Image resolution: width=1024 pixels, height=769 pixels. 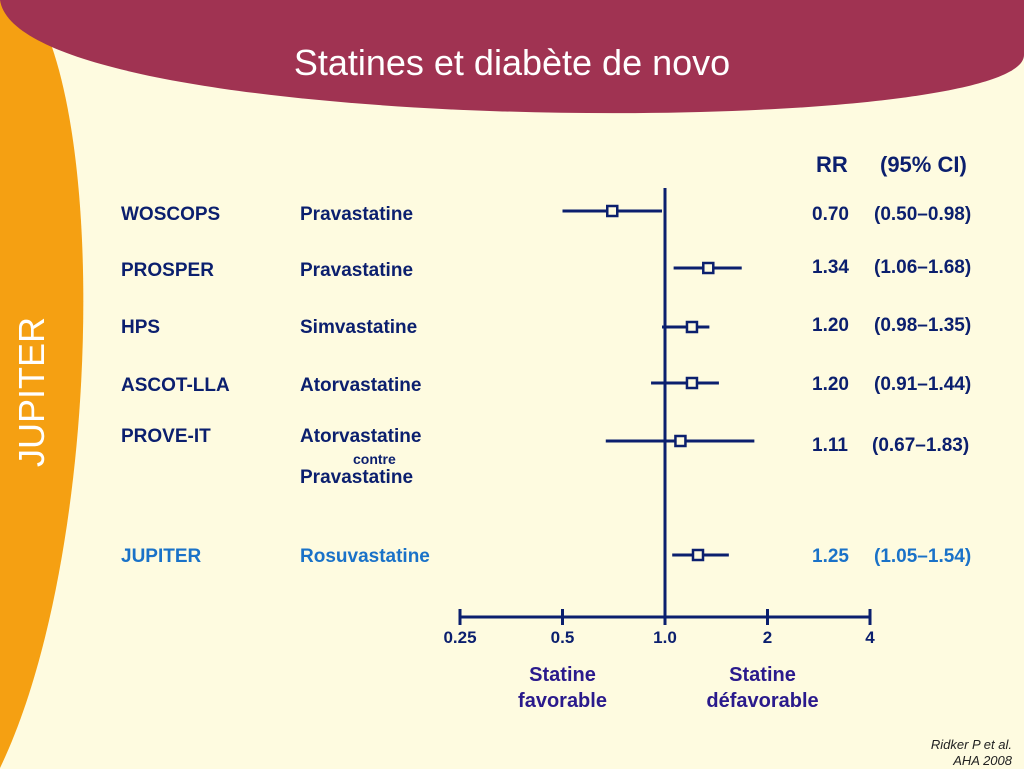 I want to click on drug-name-2: Pravastatine, so click(x=357, y=477).